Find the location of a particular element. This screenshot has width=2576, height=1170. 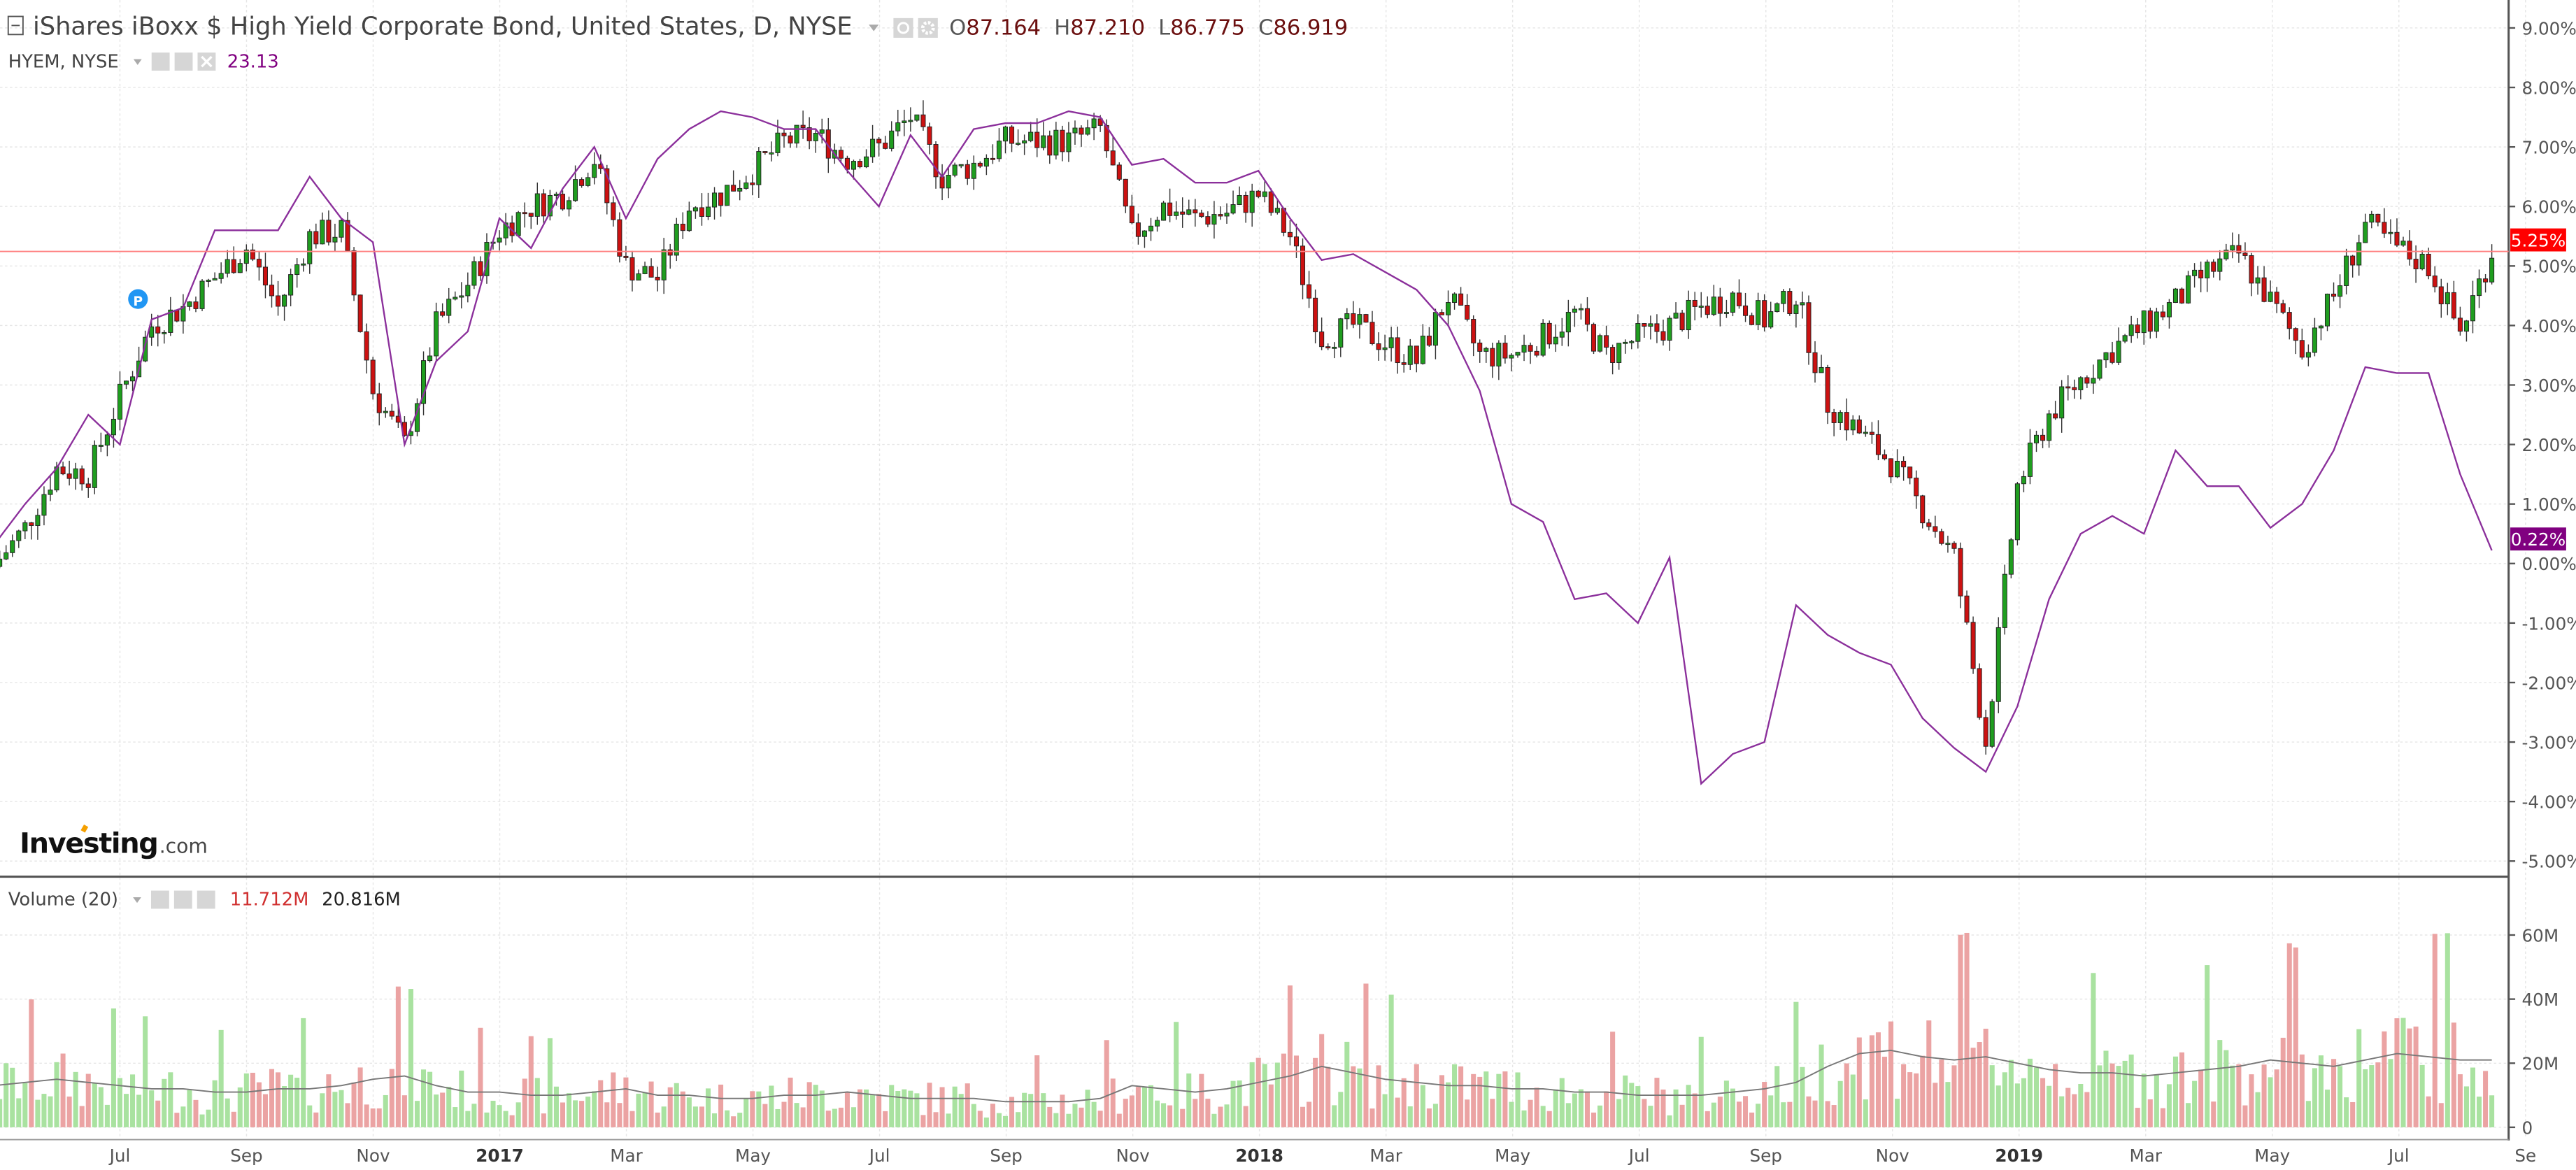

compare-visibility-icon is located at coordinates (160, 61).